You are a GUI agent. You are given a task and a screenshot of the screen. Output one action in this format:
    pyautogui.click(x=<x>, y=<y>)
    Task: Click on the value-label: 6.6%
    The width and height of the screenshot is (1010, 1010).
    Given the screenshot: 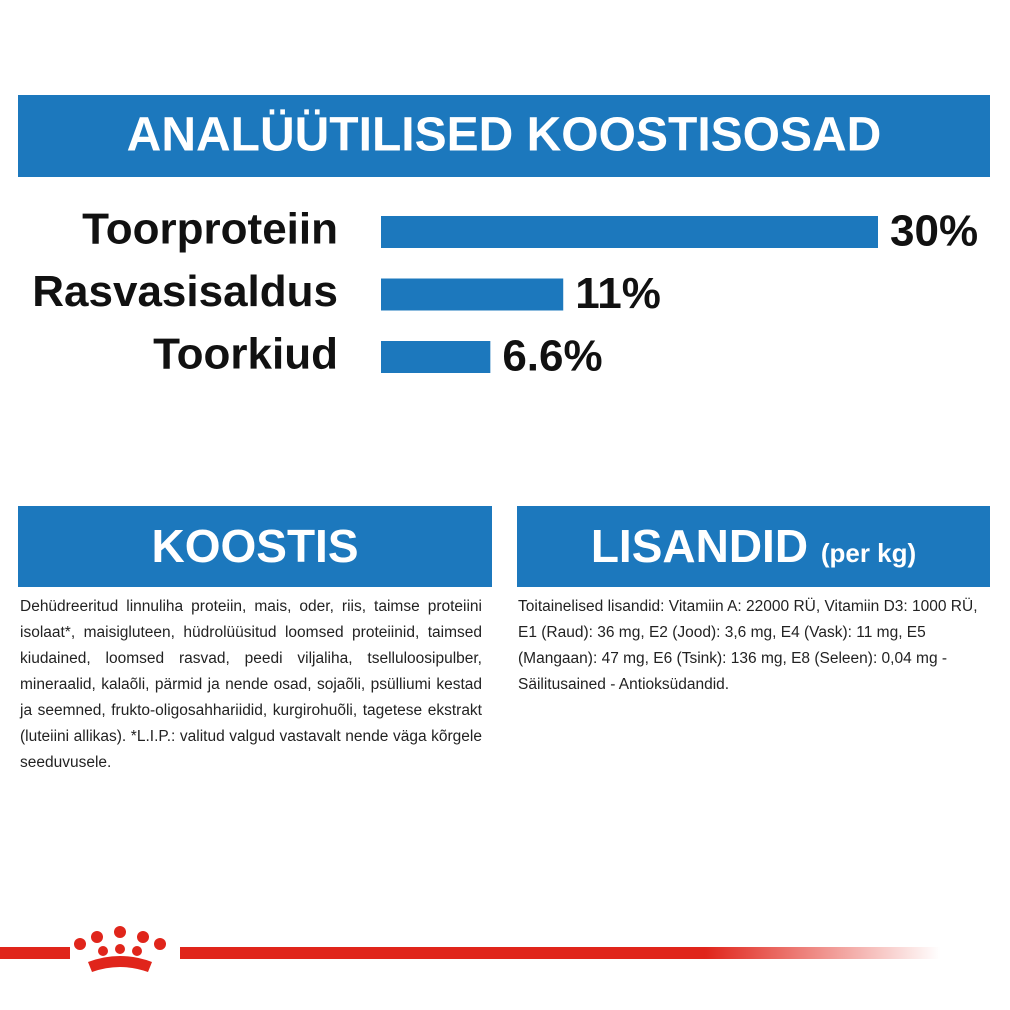 What is the action you would take?
    pyautogui.click(x=552, y=356)
    